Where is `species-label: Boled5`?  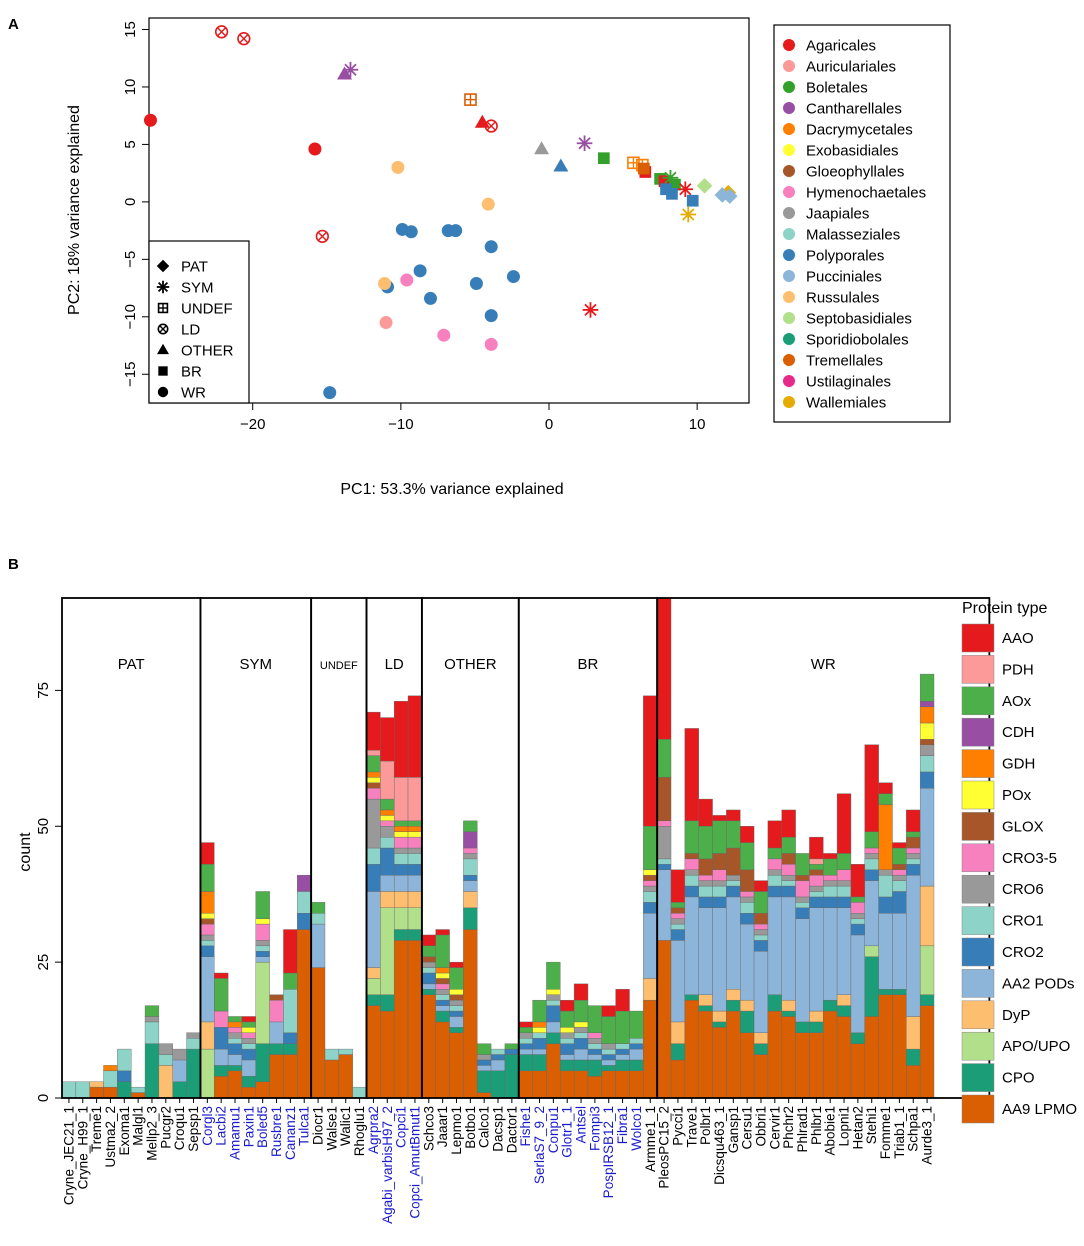 species-label: Boled5 is located at coordinates (262, 1127).